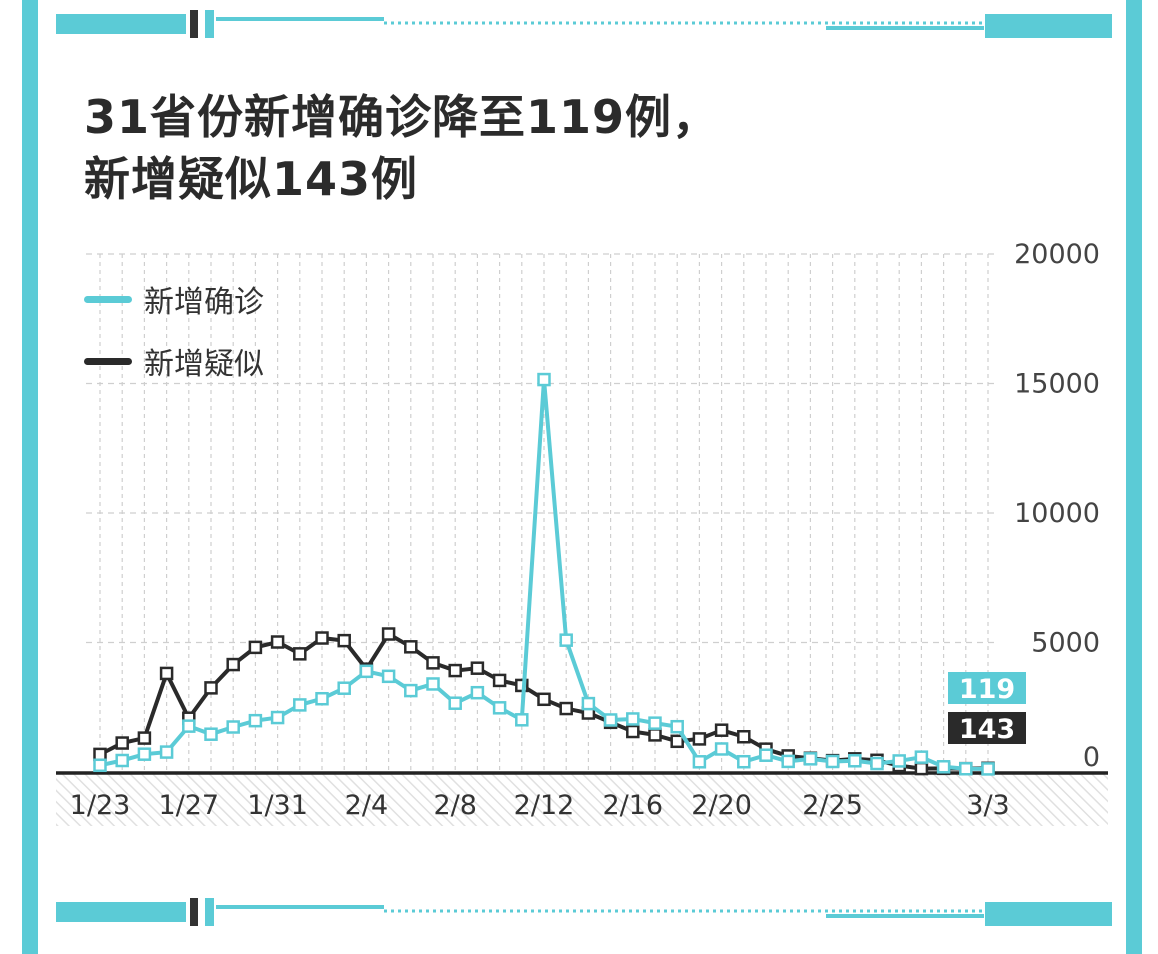 This screenshot has width=1158, height=954. I want to click on legend-swatch-suspected, so click(108, 361).